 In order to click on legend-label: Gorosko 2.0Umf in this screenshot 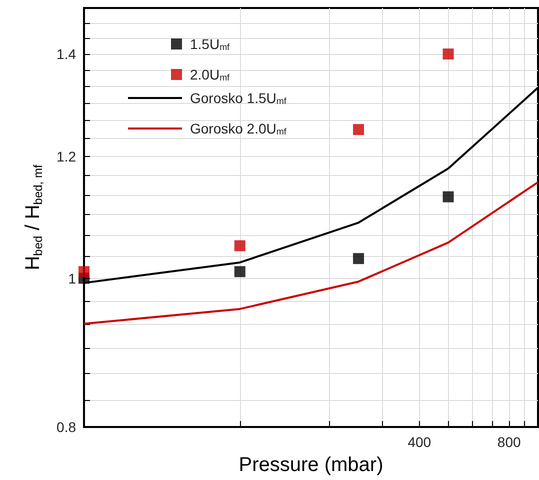, I will do `click(238, 128)`.